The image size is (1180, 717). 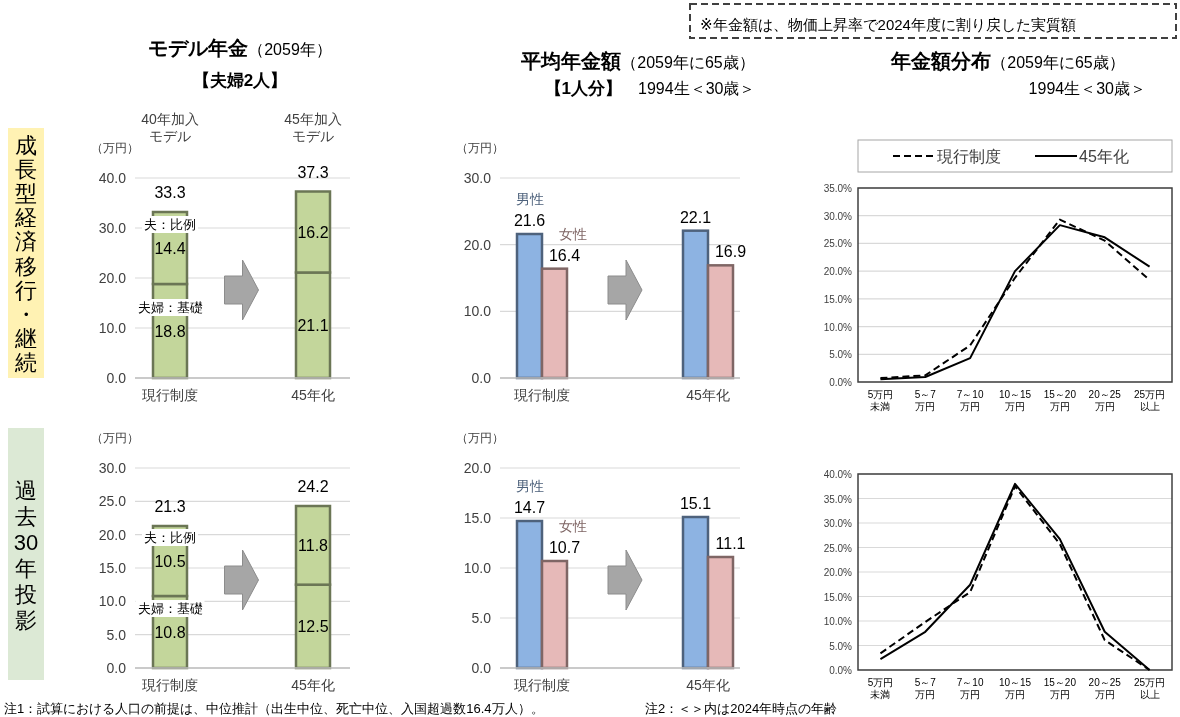 I want to click on y-tick-label: 40.0%, so click(x=838, y=474).